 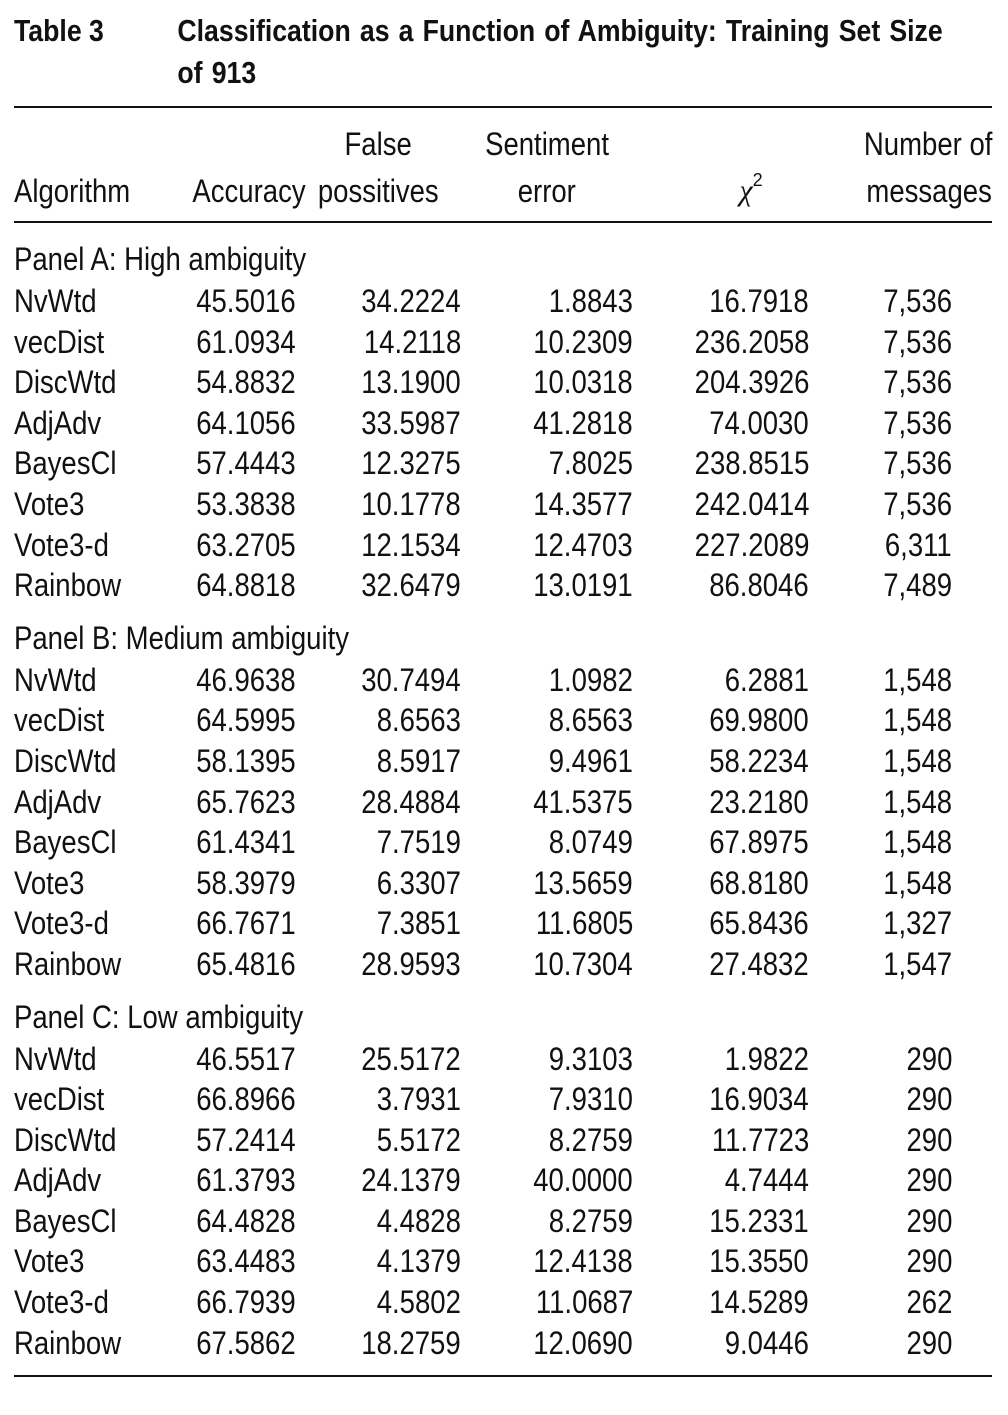 What do you see at coordinates (503, 883) in the screenshot?
I see `table-row: Vote3 58.3979 6.3307 13.5659 68.8180 1,548` at bounding box center [503, 883].